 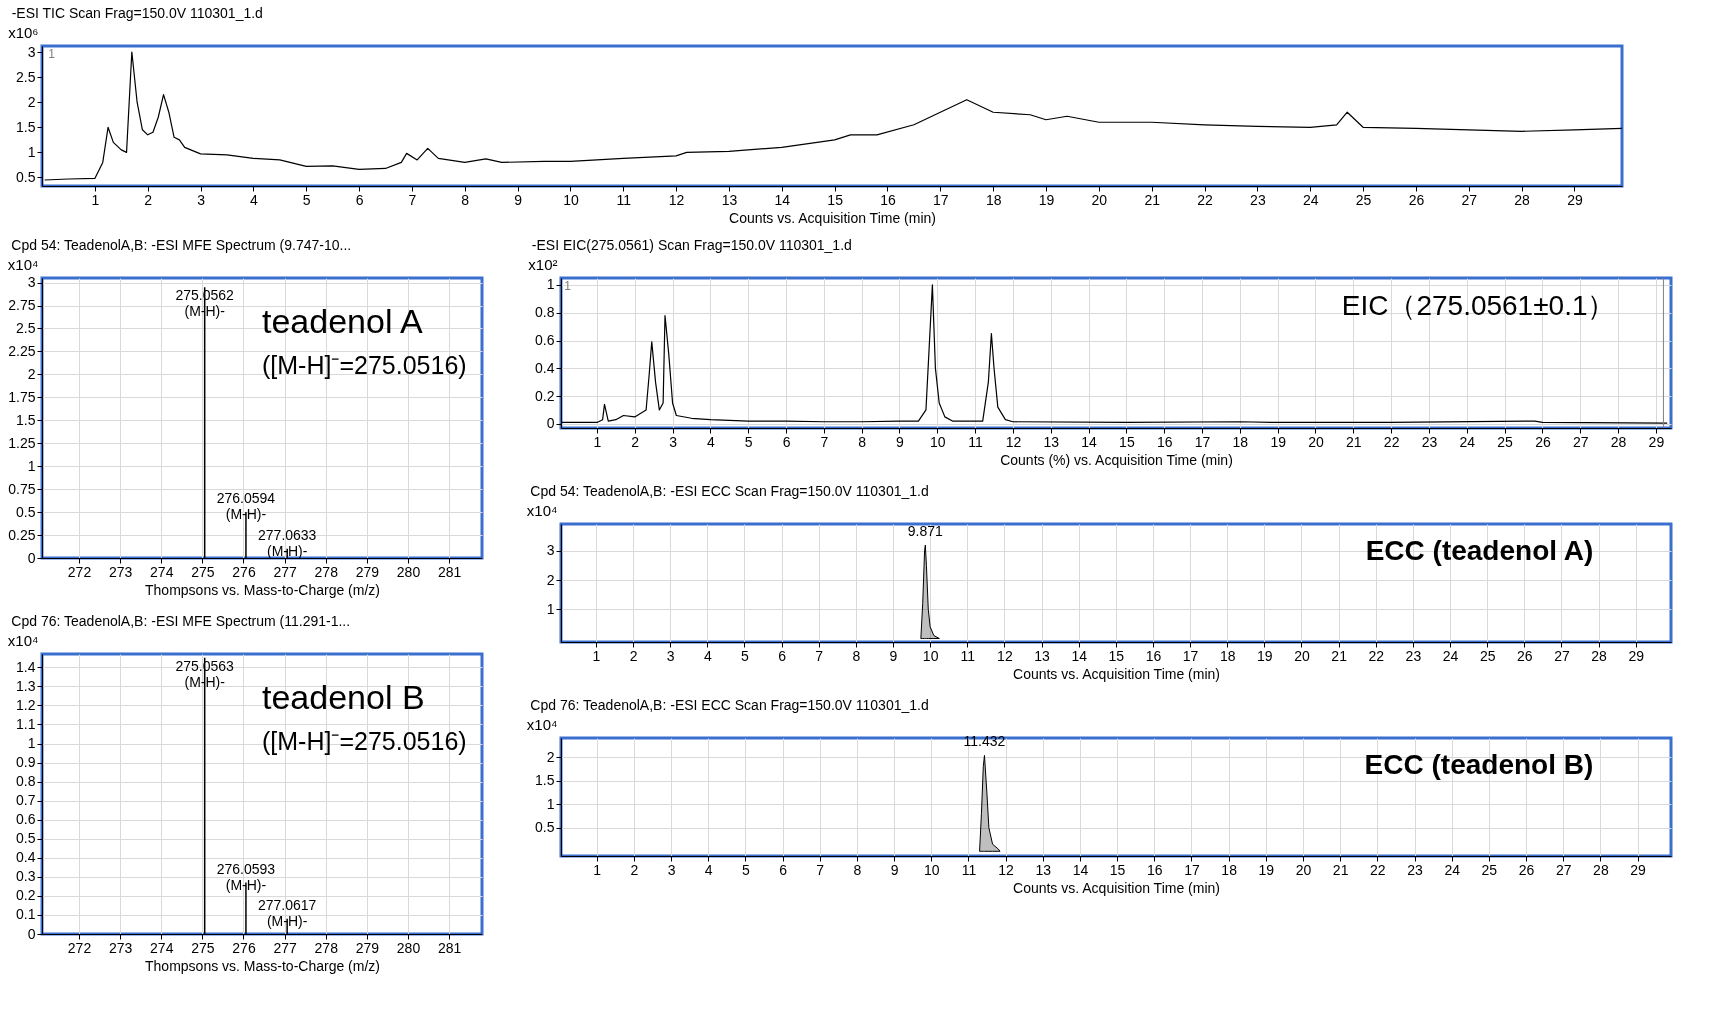 I want to click on x-axis-title: Counts vs. Acquisition Time (min), so click(x=1116, y=673).